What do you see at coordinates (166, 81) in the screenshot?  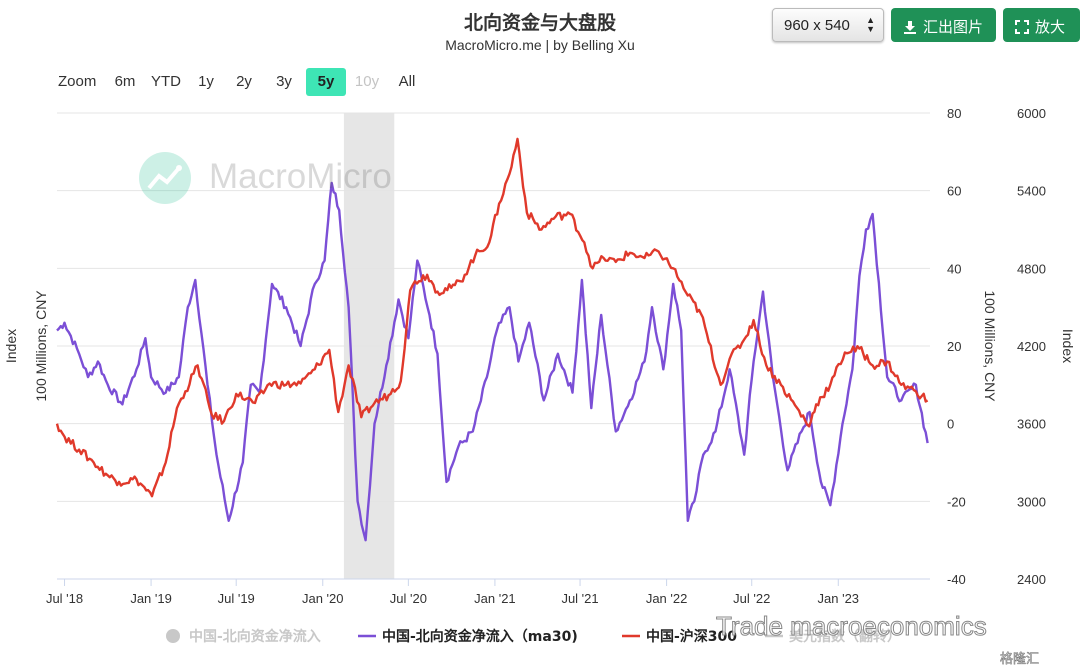 I see `range-button-ytd: YTD` at bounding box center [166, 81].